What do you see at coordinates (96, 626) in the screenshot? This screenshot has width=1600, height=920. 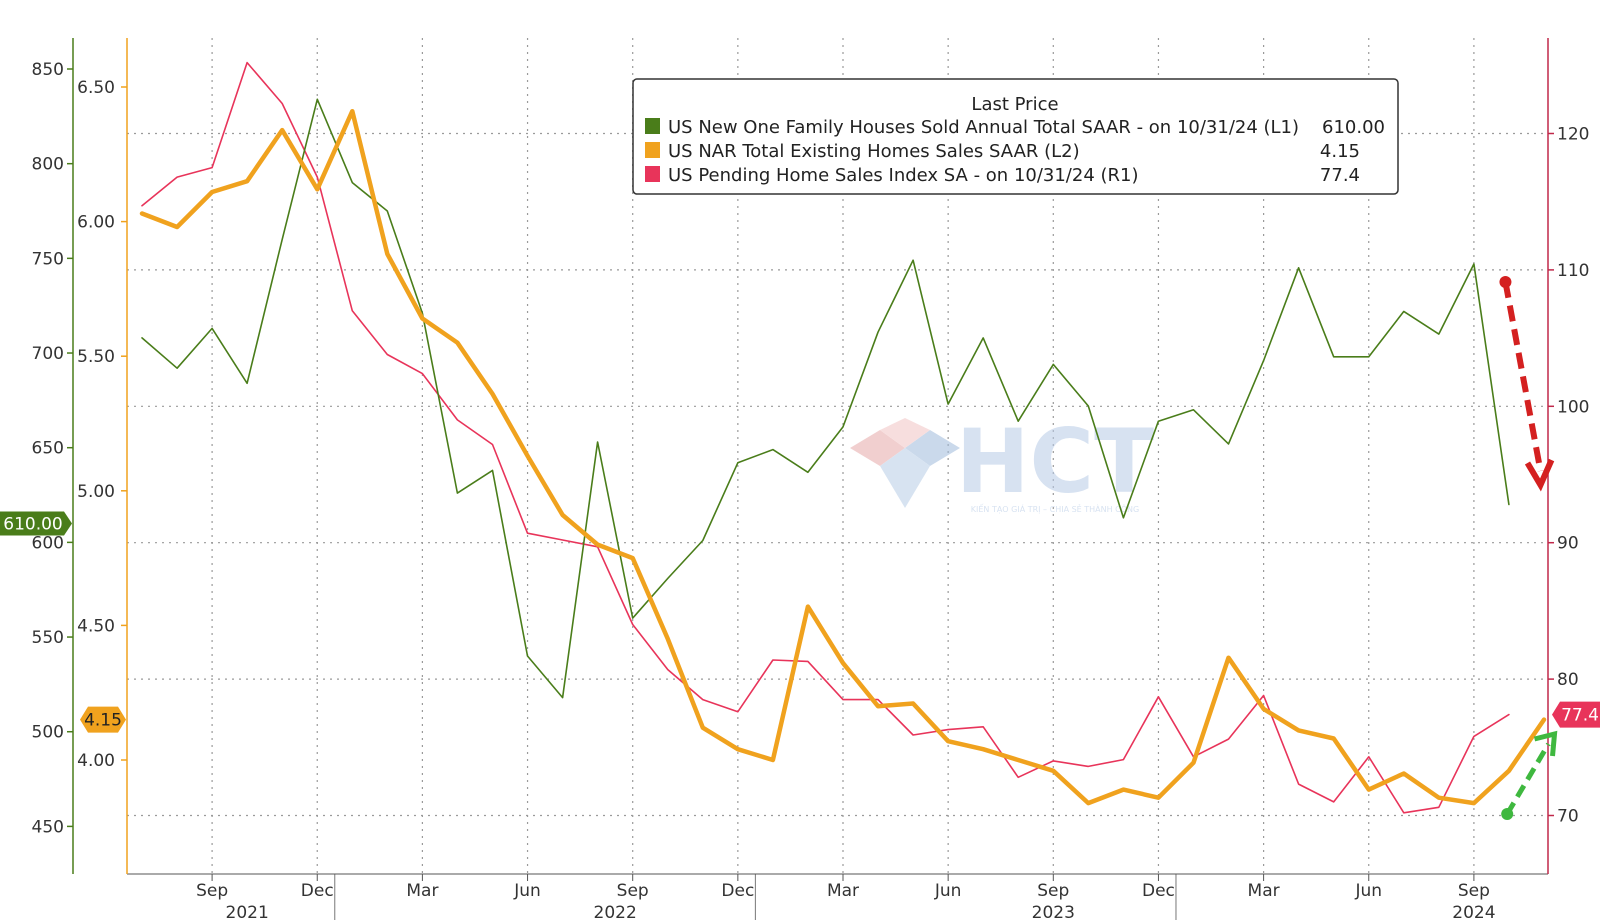 I see `axis-l2-label: 4.50` at bounding box center [96, 626].